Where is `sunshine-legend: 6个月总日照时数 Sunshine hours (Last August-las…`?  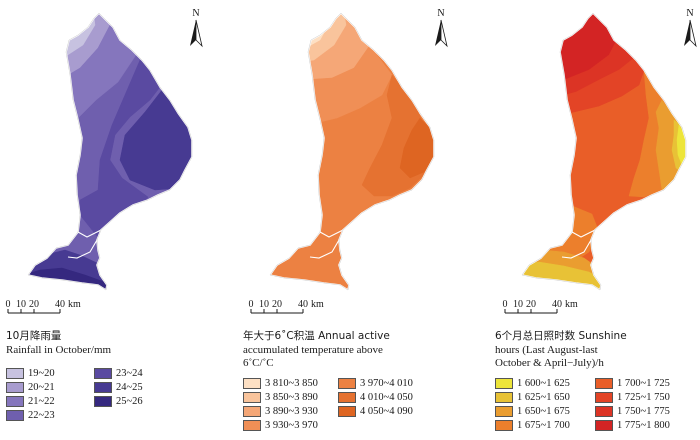 sunshine-legend: 6个月总日照时数 Sunshine hours (Last August-las… is located at coordinates (597, 381).